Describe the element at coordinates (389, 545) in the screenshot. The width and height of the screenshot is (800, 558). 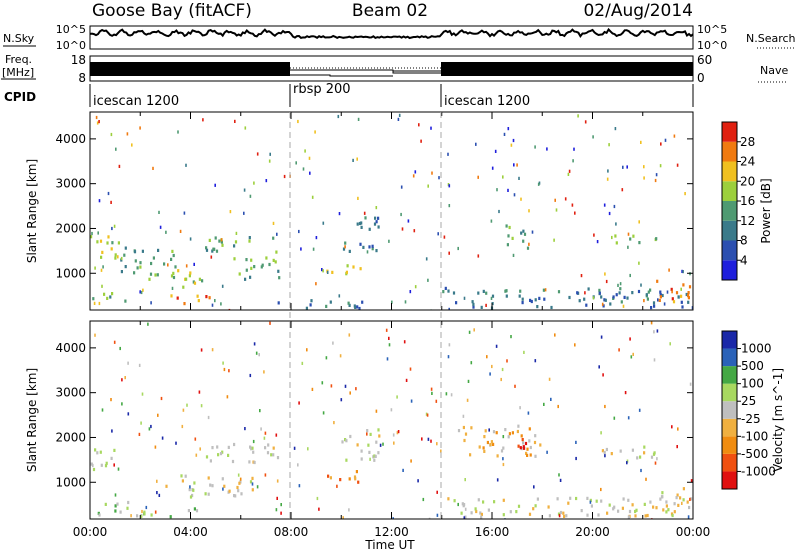
I see `x-axis-label: Time UT` at that location.